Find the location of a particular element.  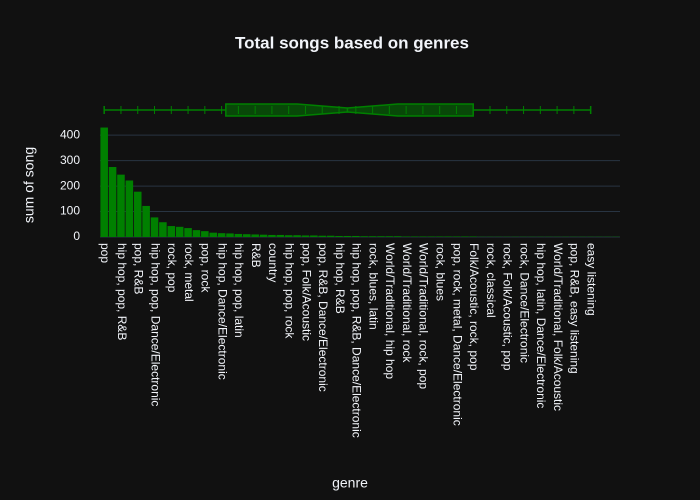

x-tick-label: pop, rock, metal, Dance/Electronic is located at coordinates (457, 334).